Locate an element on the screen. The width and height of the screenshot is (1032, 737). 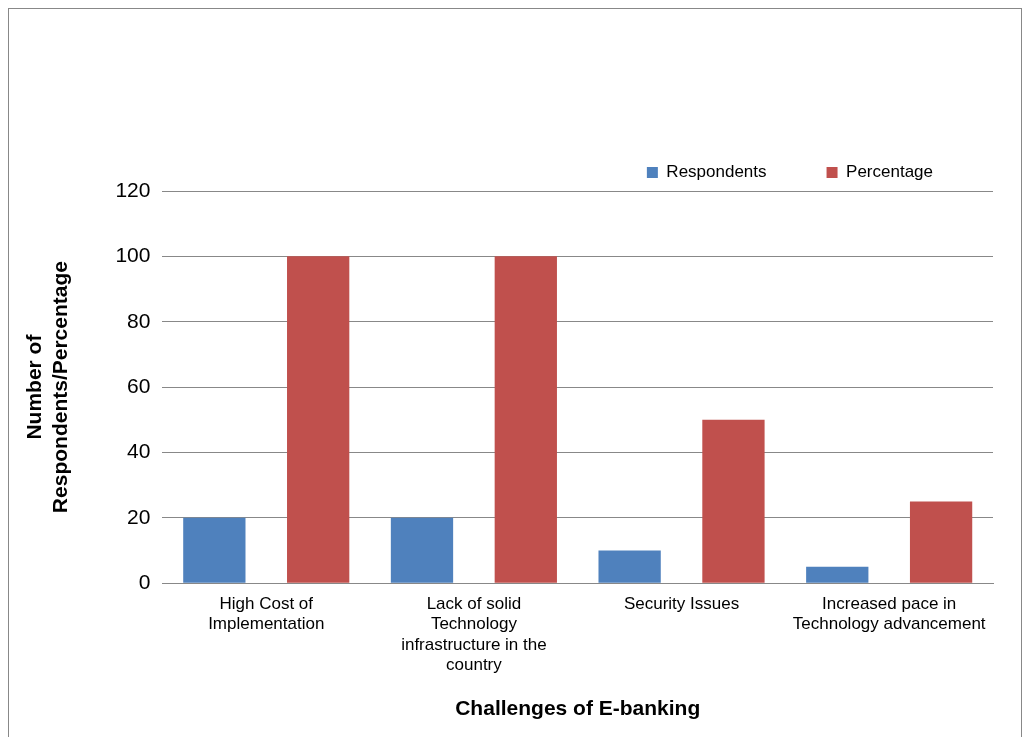
x-tick-label: High Cost of Implementation is located at coordinates (266, 614).